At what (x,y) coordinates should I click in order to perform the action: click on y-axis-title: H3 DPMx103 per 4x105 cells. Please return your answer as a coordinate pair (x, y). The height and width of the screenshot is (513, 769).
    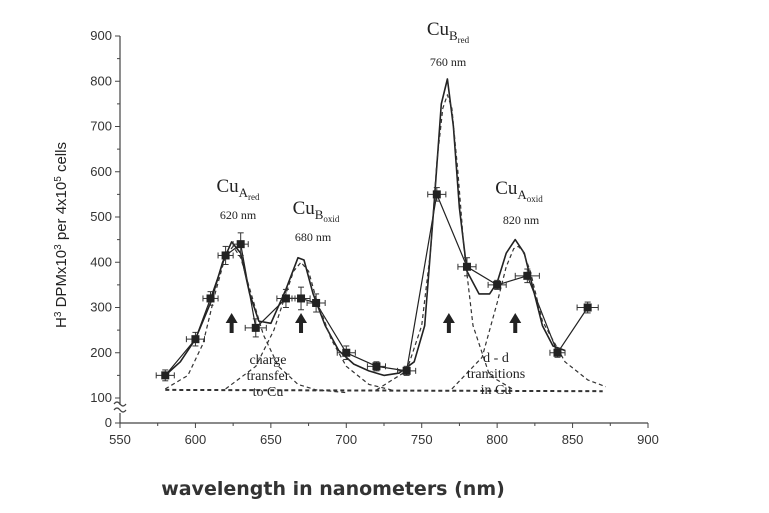
    Looking at the image, I should click on (62, 235).